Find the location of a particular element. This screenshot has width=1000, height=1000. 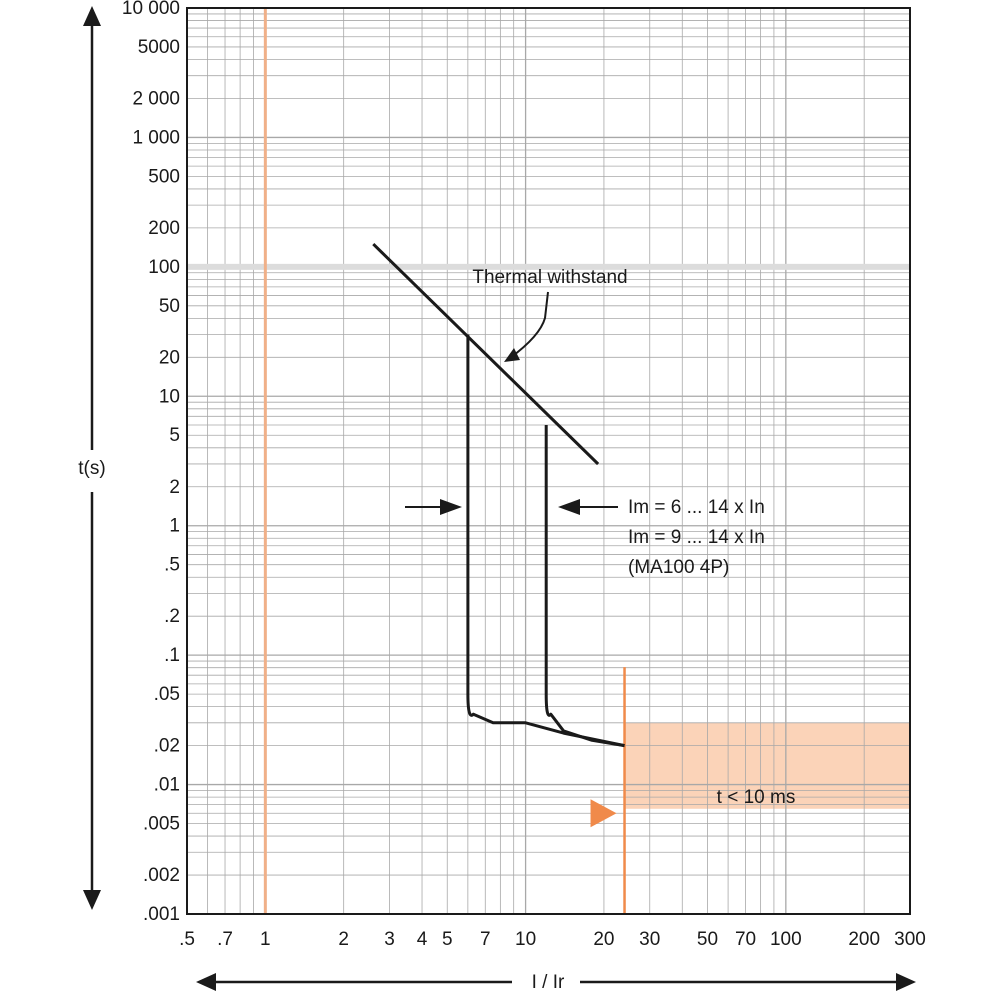

y-tick-label: 500 is located at coordinates (164, 176).